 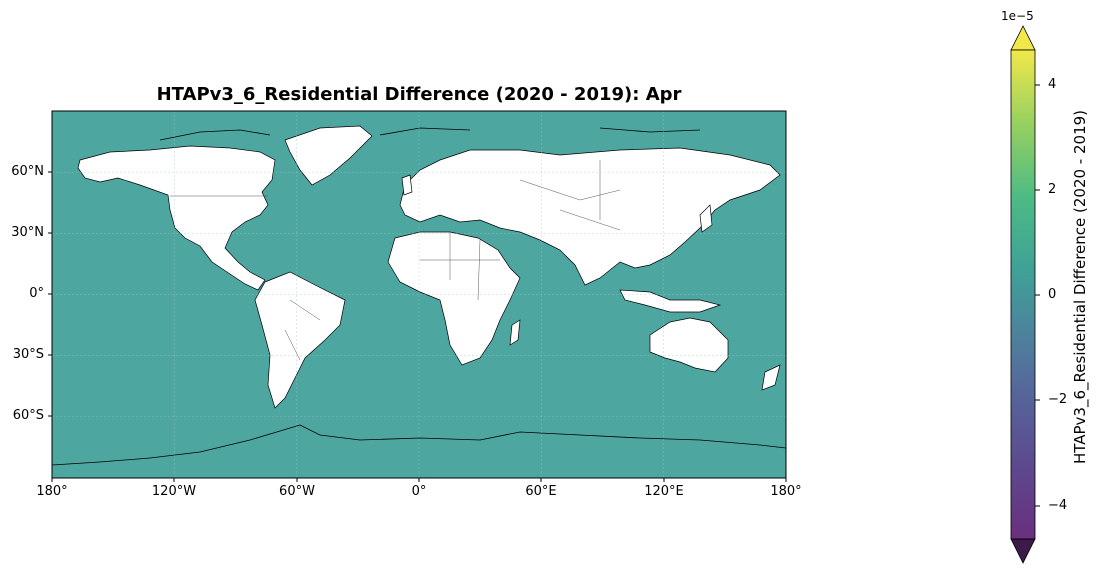 What do you see at coordinates (1017, 16) in the screenshot?
I see `colorbar-exponent: 1e−5` at bounding box center [1017, 16].